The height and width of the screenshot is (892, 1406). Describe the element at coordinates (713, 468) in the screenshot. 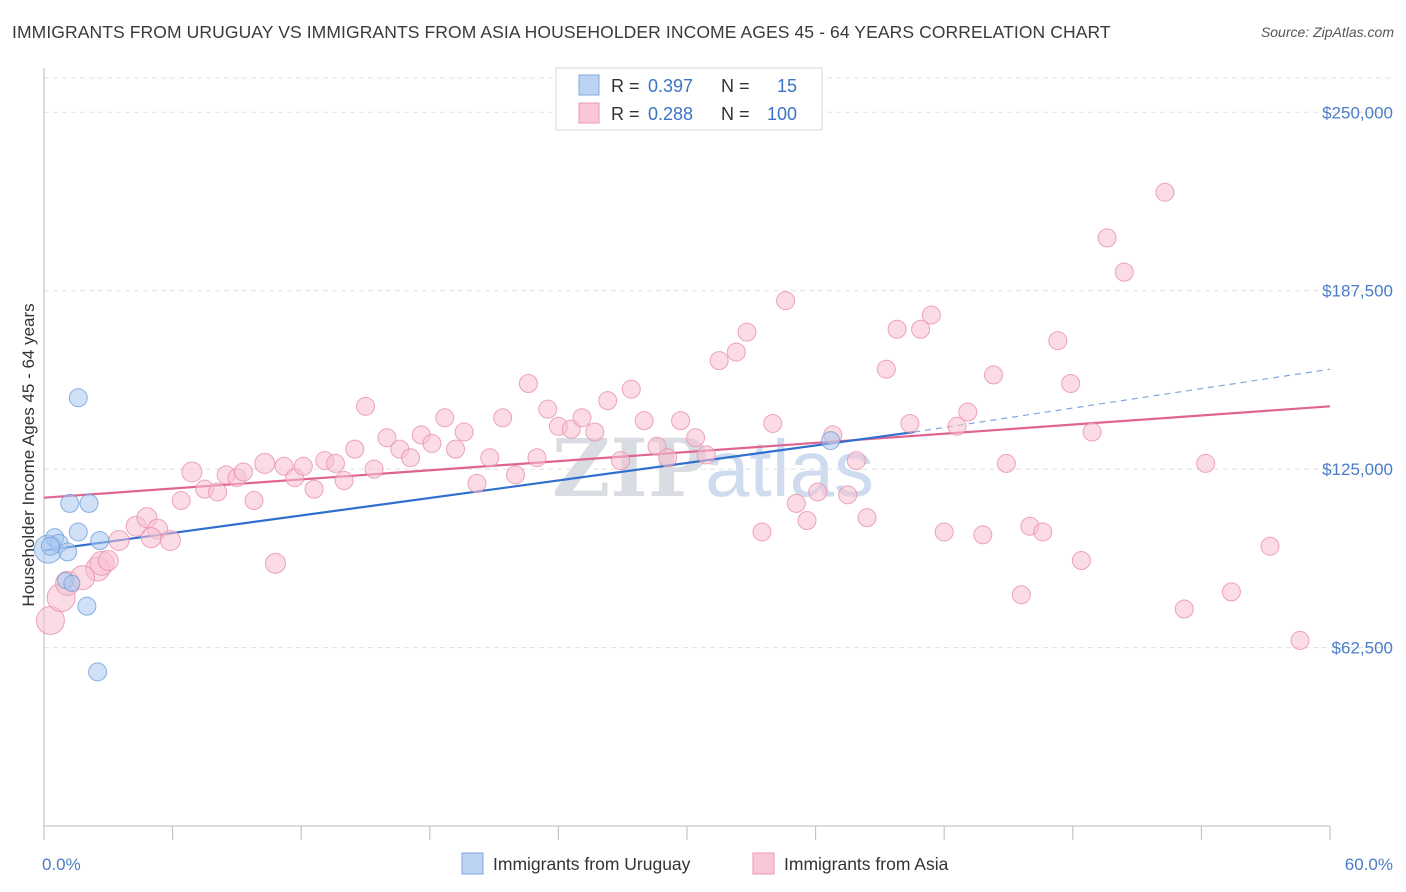

I see `watermark: ZIP atlas` at that location.